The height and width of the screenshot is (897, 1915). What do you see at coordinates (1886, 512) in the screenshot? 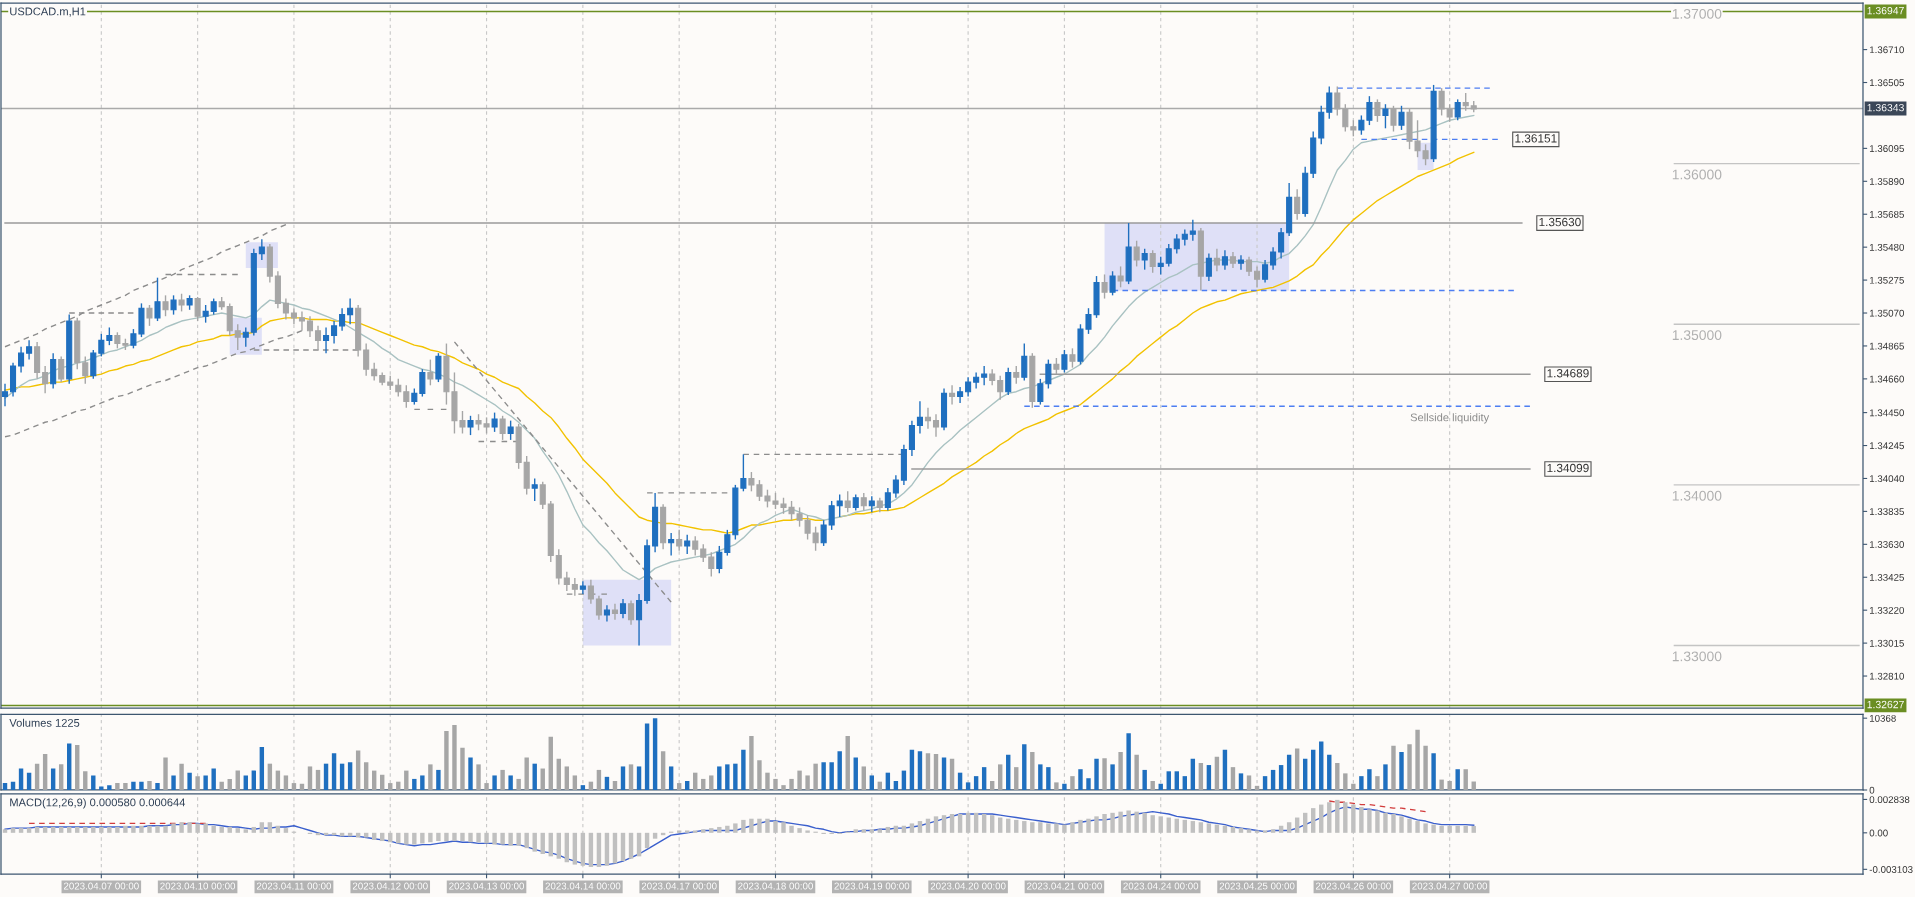
I see `y-tick-label: 1.33835` at bounding box center [1886, 512].